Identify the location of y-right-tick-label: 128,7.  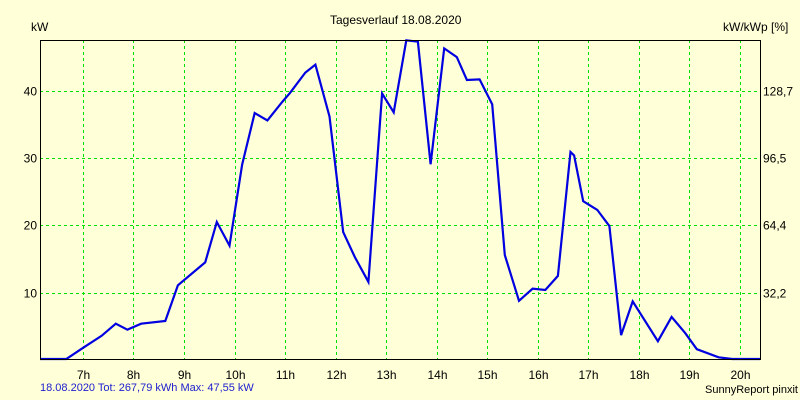
(778, 92).